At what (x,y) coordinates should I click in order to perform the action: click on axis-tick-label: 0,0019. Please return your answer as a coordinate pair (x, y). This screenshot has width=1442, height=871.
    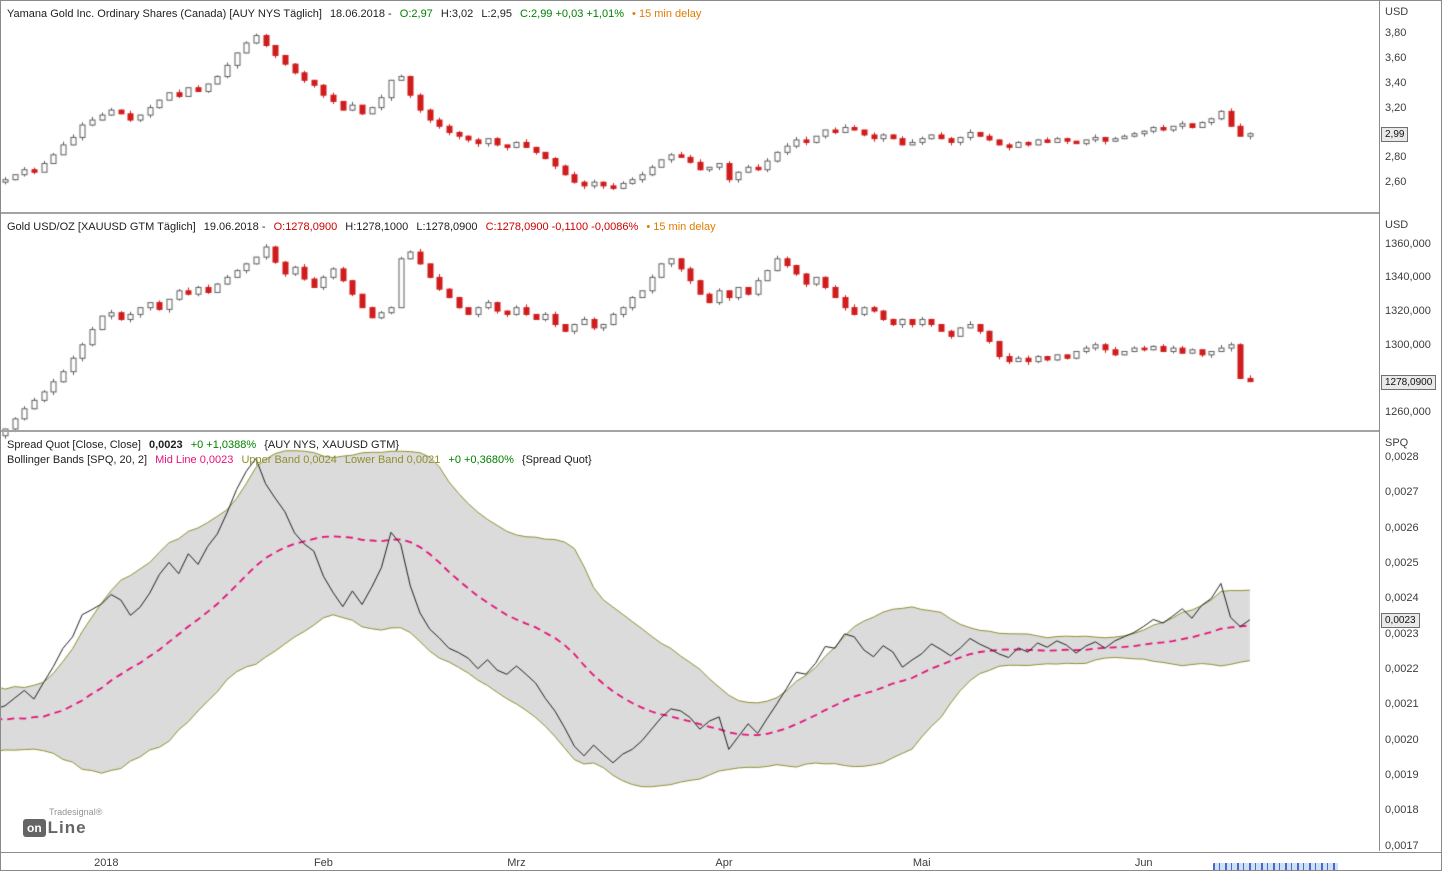
    Looking at the image, I should click on (1402, 775).